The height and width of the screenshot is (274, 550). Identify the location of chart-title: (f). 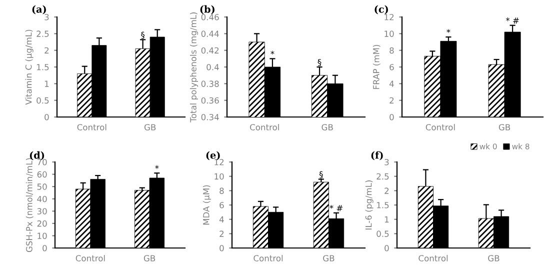
(377, 155).